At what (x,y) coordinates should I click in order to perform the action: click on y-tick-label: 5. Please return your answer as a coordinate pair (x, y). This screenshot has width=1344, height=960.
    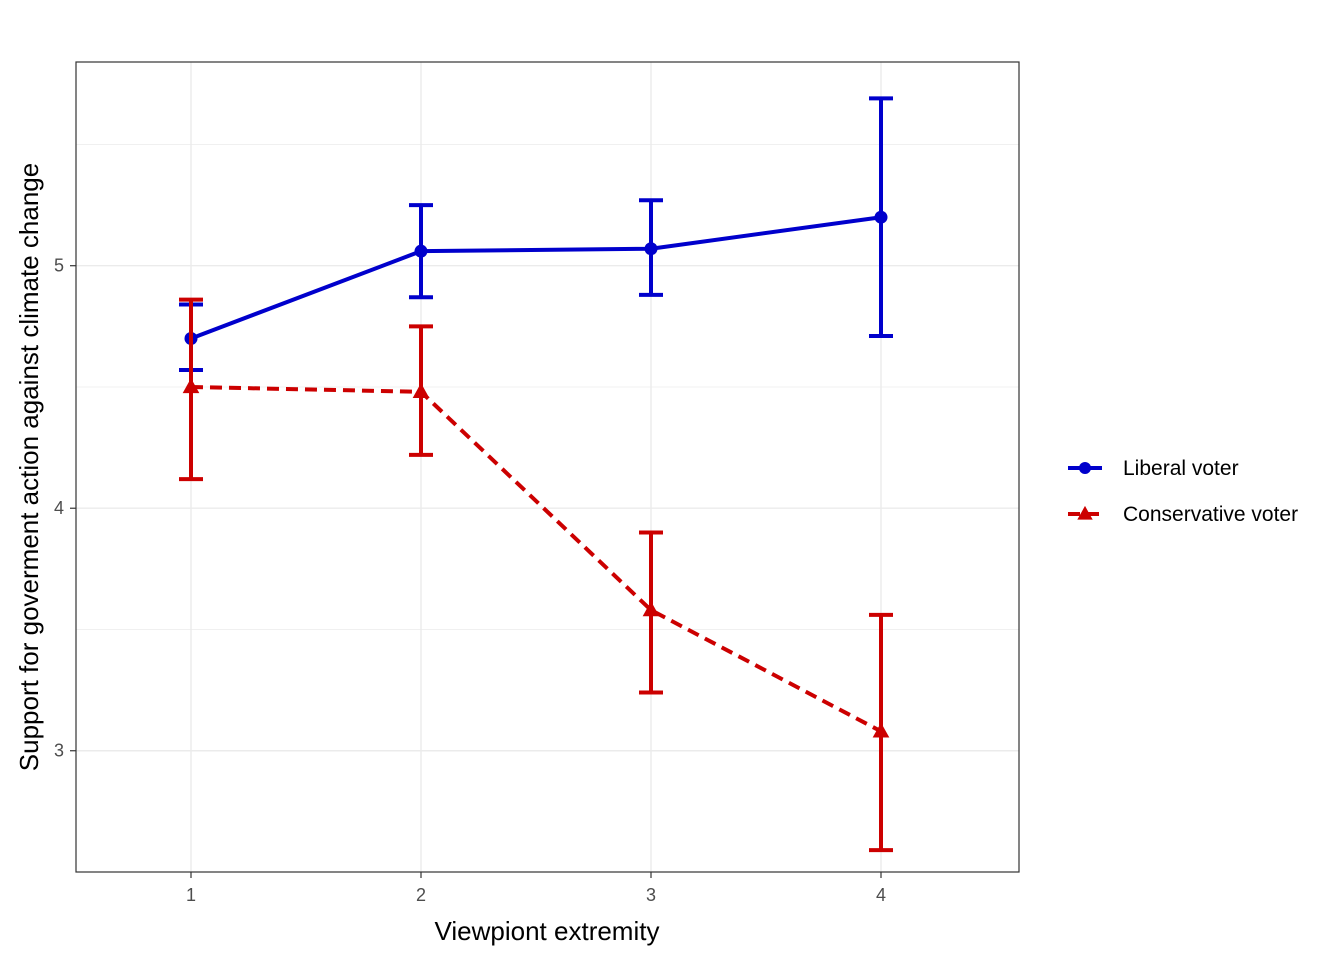
    Looking at the image, I should click on (59, 266).